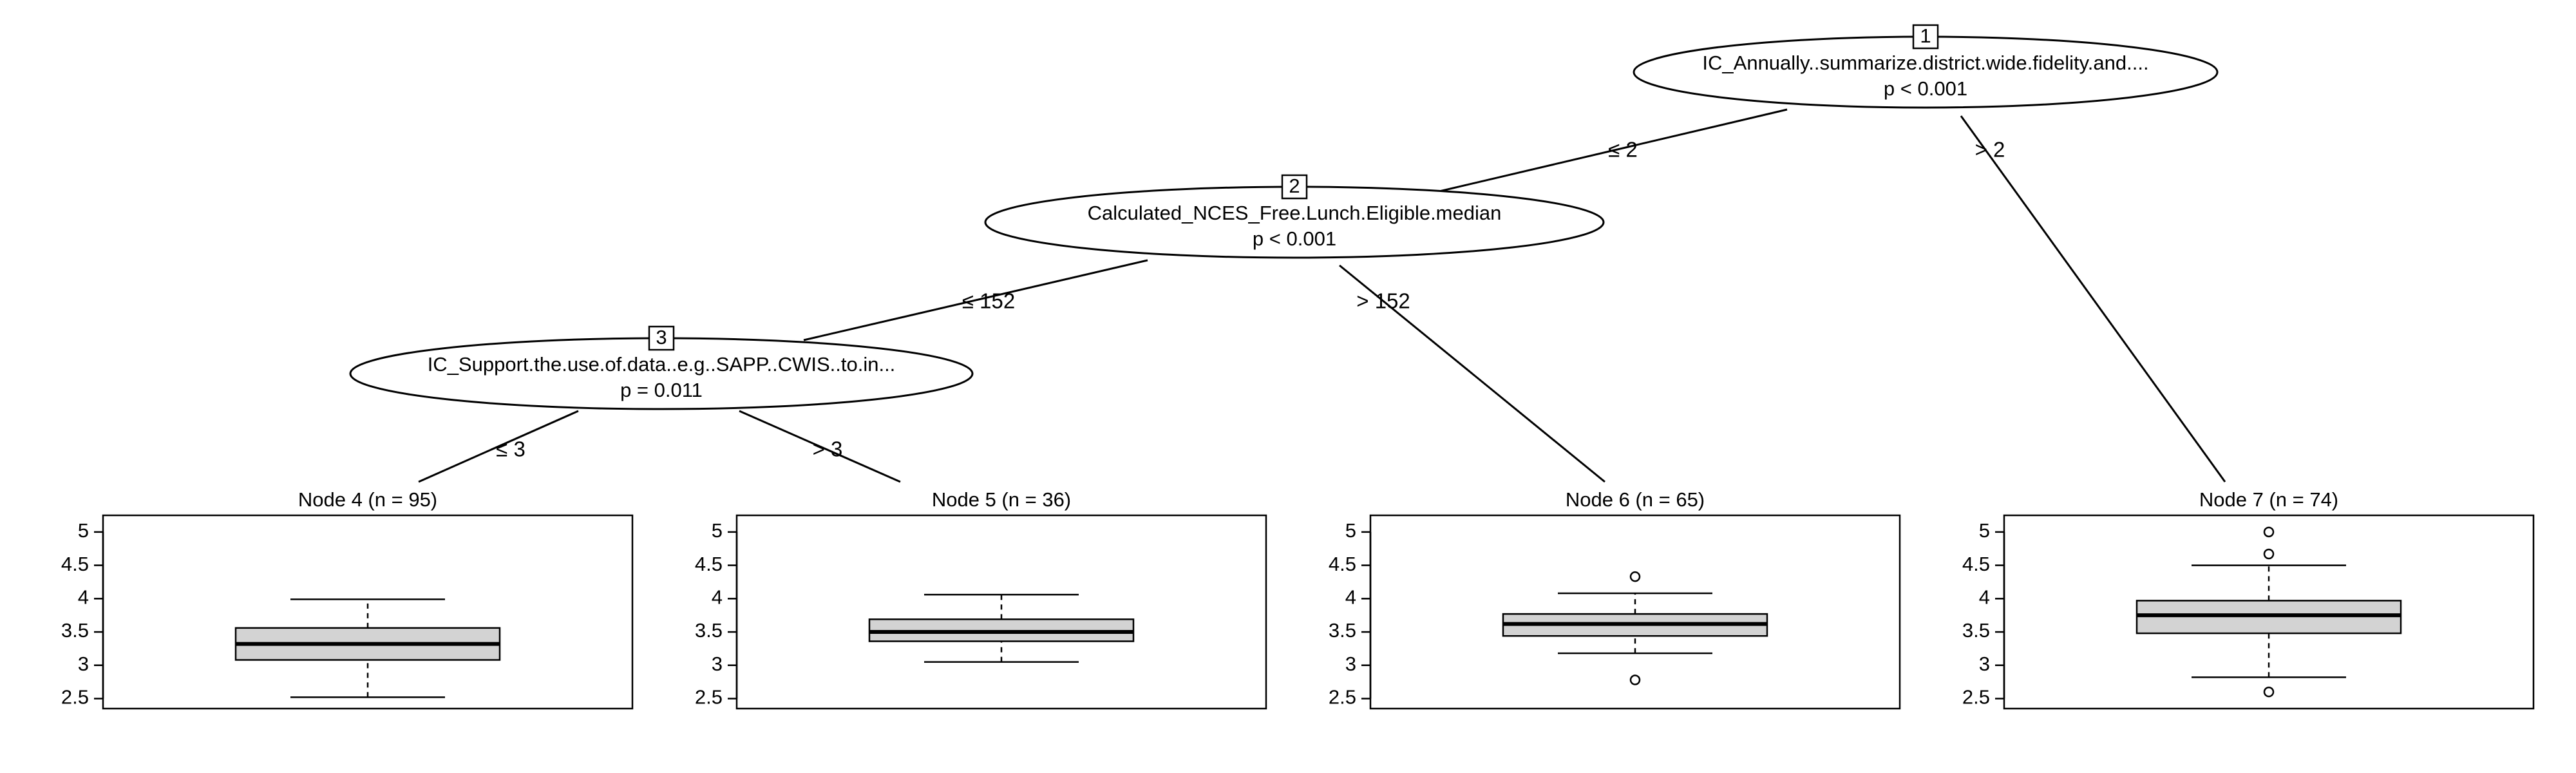  Describe the element at coordinates (828, 449) in the screenshot. I see `edge-label-3-5: > 3` at that location.